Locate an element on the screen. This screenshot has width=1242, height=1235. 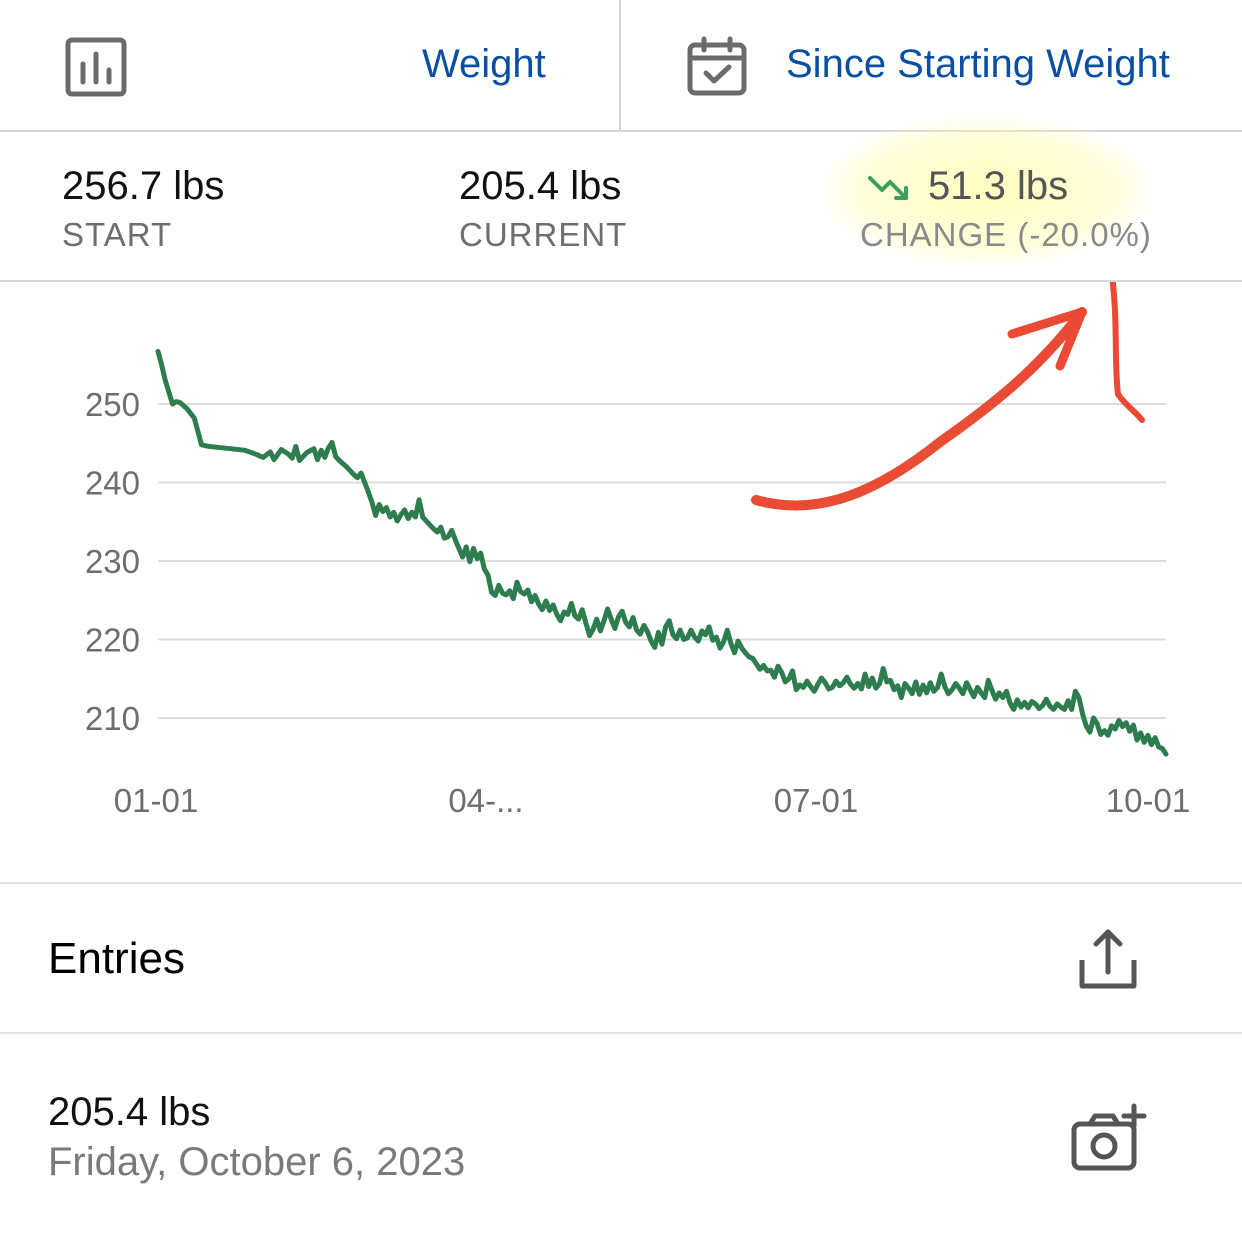
highlighter-mark is located at coordinates (987, 191).